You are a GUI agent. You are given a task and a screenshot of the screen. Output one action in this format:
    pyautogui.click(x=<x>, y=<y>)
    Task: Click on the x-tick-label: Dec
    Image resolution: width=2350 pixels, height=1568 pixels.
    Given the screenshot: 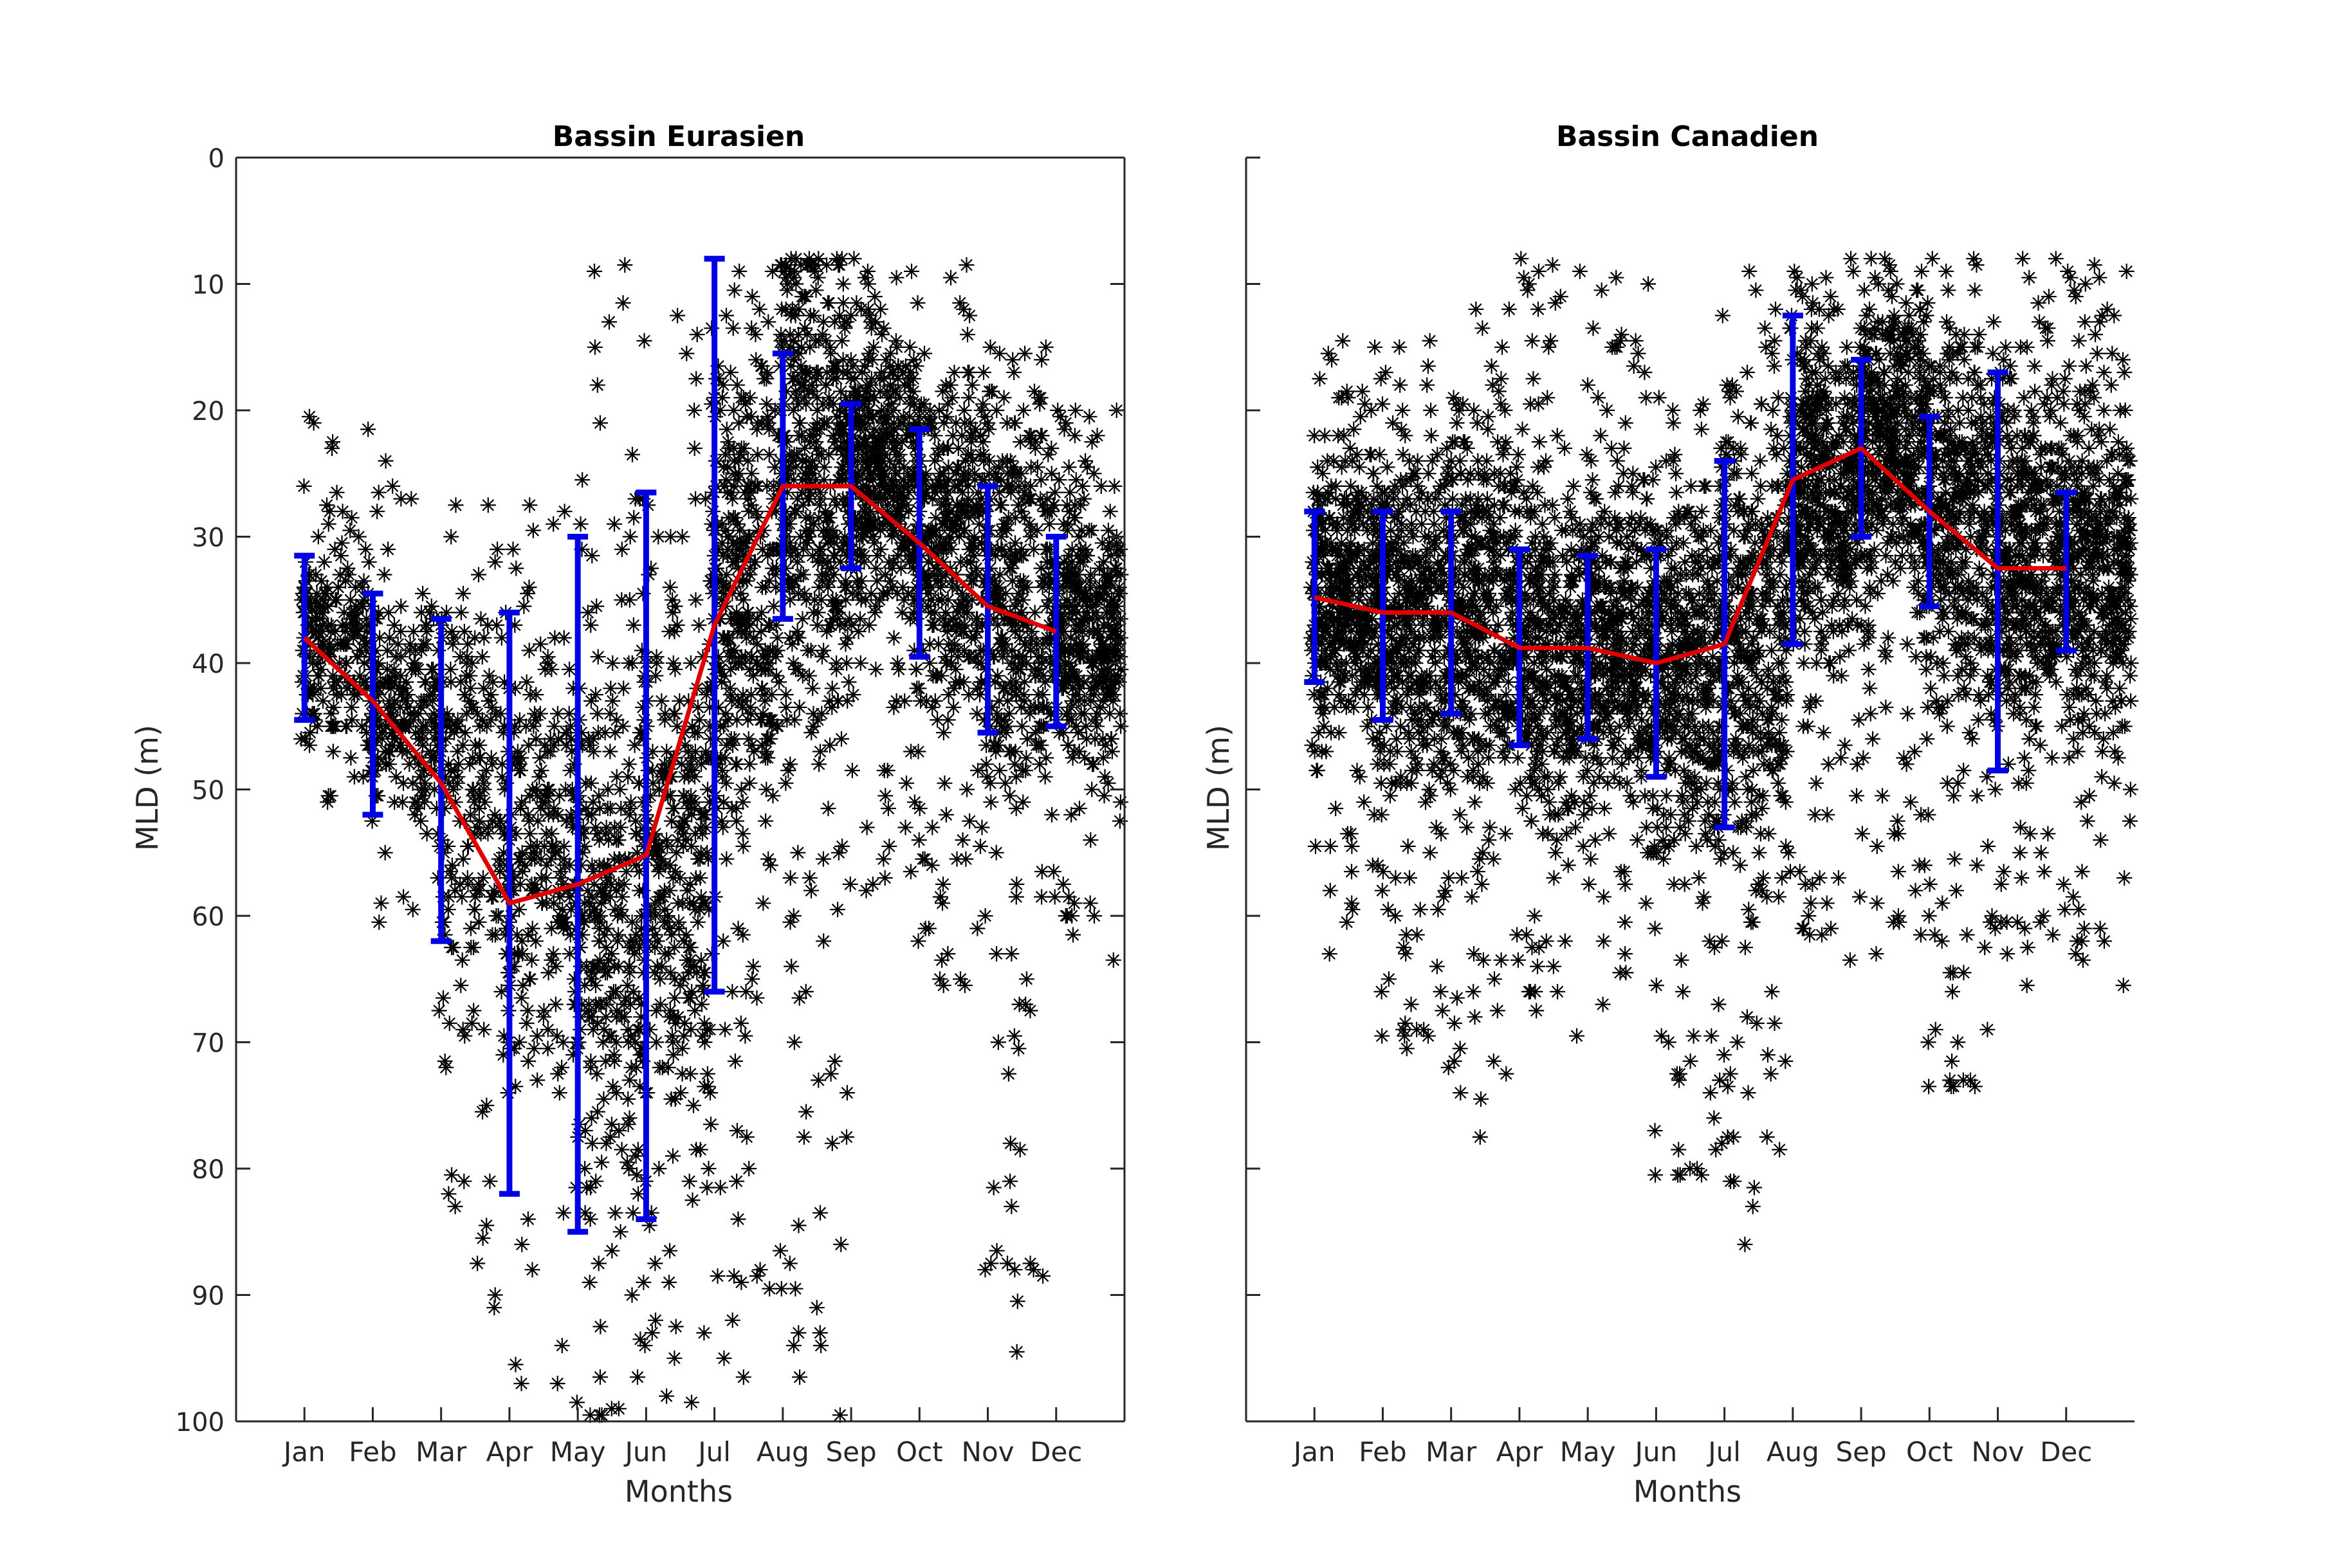 What is the action you would take?
    pyautogui.click(x=1056, y=1452)
    